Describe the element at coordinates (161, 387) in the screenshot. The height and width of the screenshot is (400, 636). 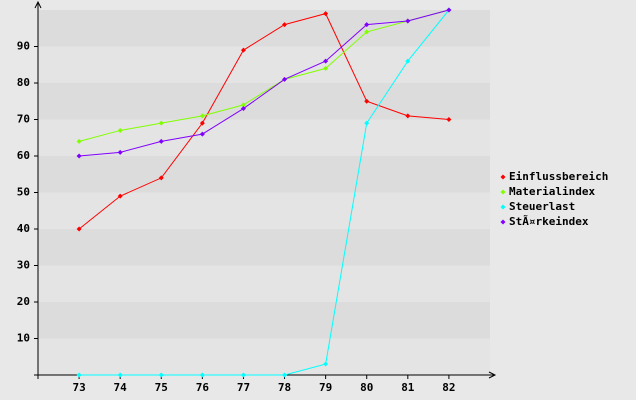
I see `x-tick-label: 75` at that location.